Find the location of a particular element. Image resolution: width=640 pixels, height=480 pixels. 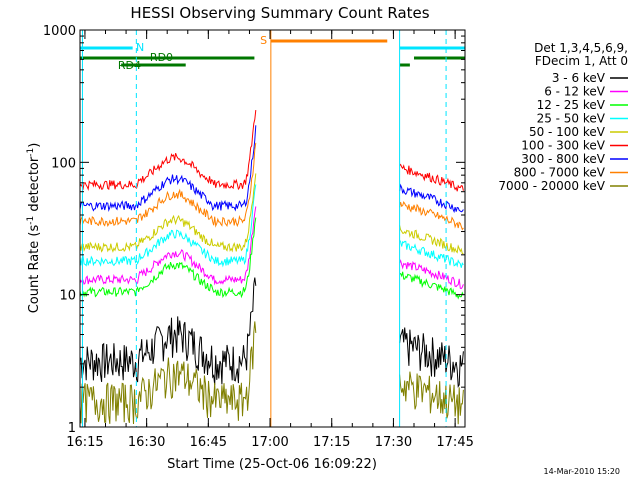

y-tick-label: 1 is located at coordinates (72, 428).